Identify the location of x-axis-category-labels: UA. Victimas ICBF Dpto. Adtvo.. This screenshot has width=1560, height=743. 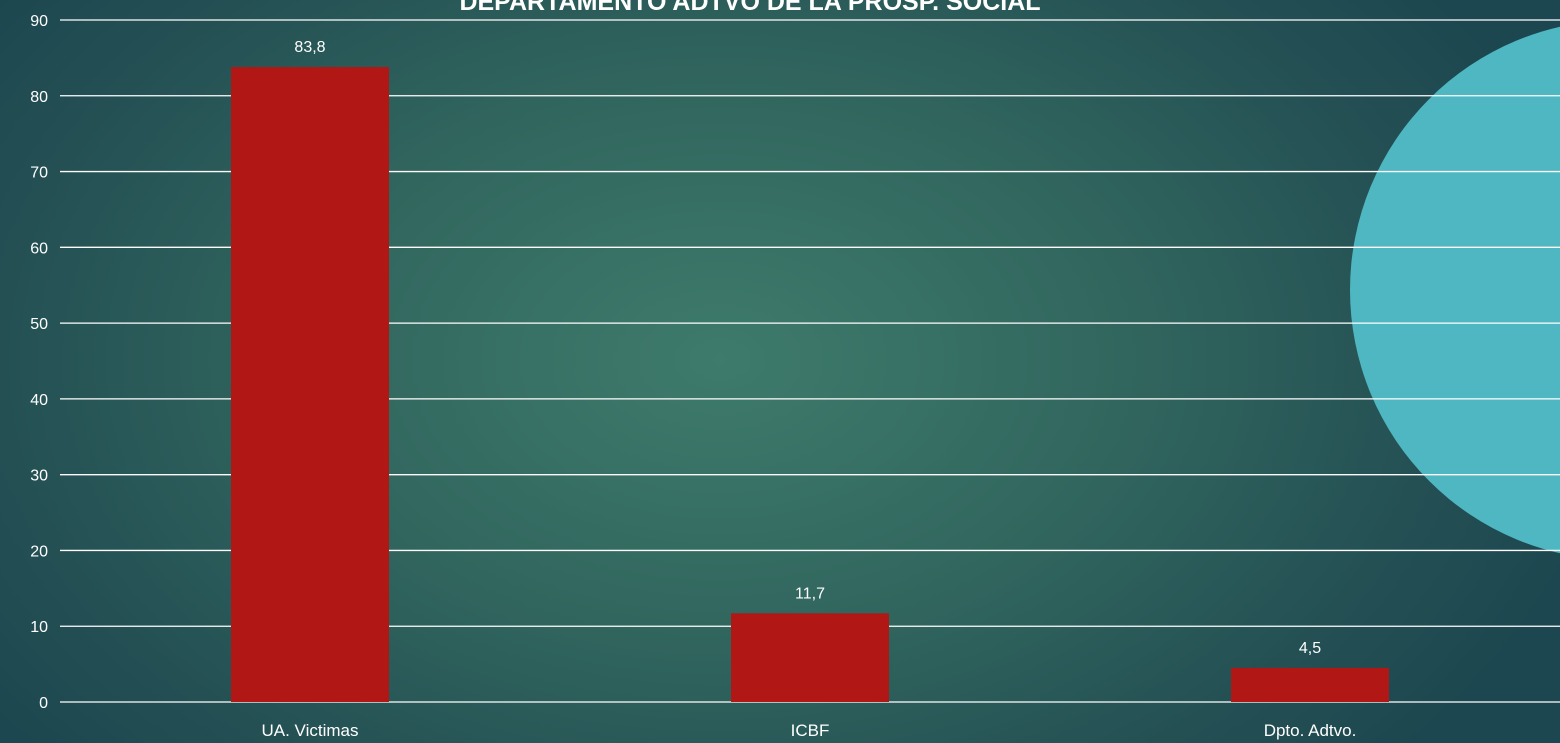
(809, 730).